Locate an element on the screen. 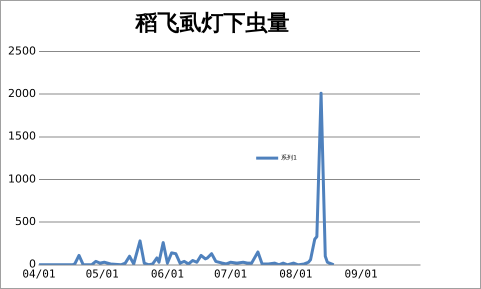 The height and width of the screenshot is (289, 481). x-tick-label: 09/01 is located at coordinates (361, 273).